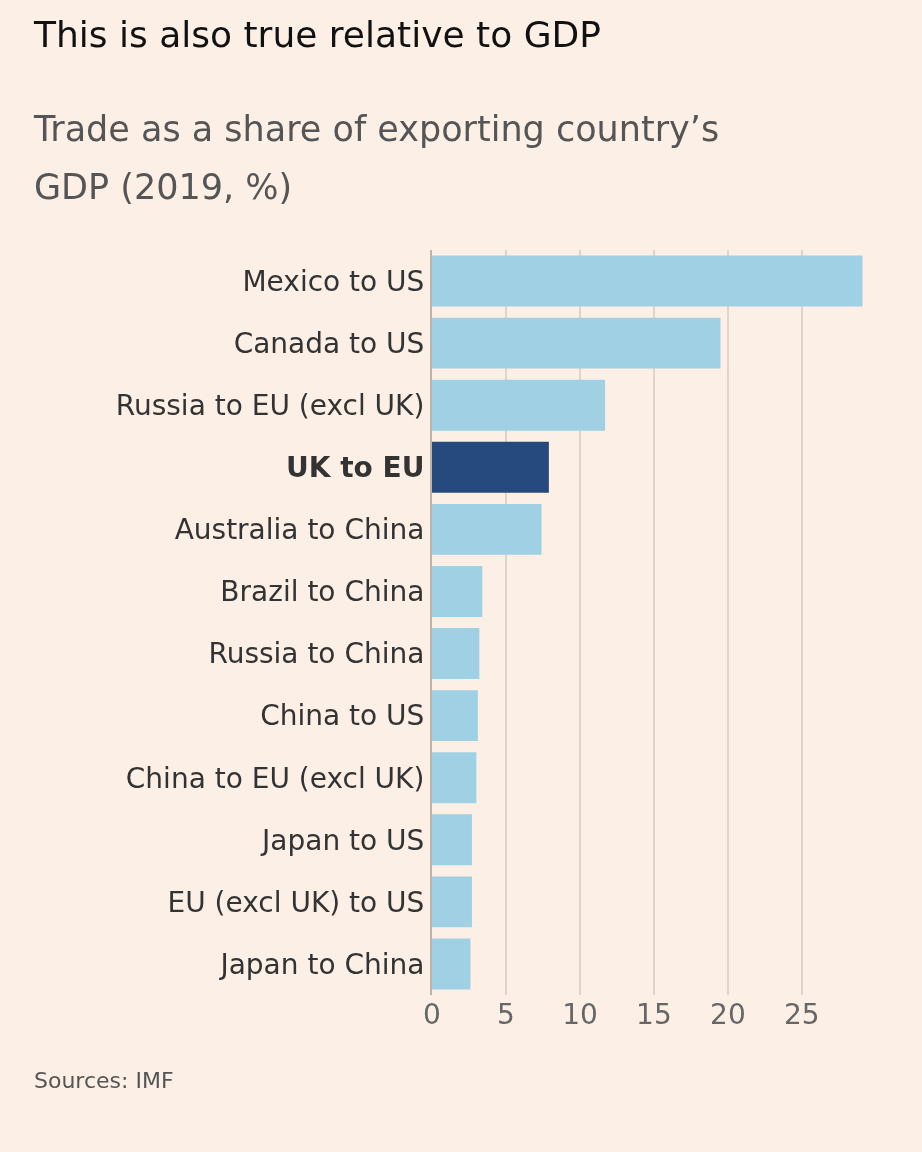 The height and width of the screenshot is (1152, 922). I want to click on y-tick-label: Japan to China, so click(321, 964).